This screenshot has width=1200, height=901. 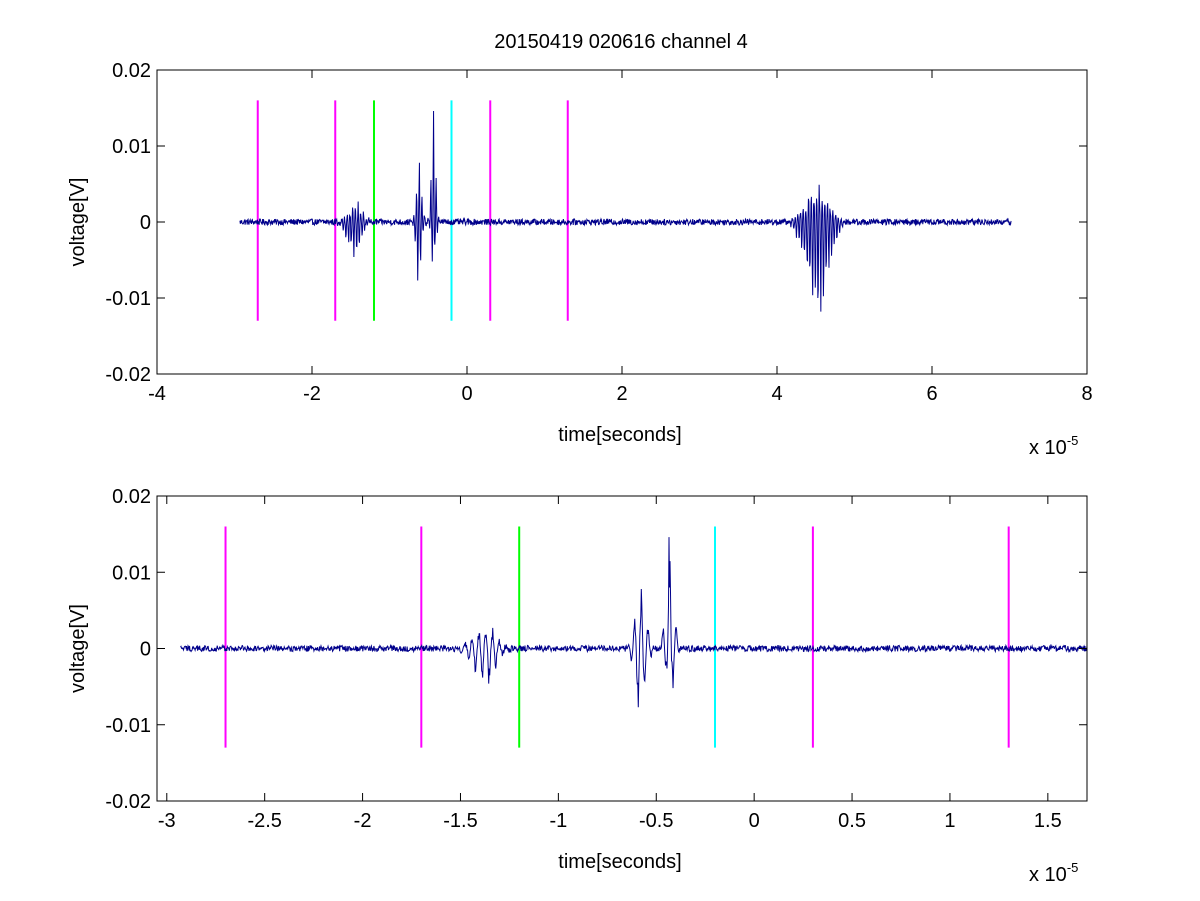 I want to click on bottom-x-multiplier-base: x 10, so click(x=1048, y=875).